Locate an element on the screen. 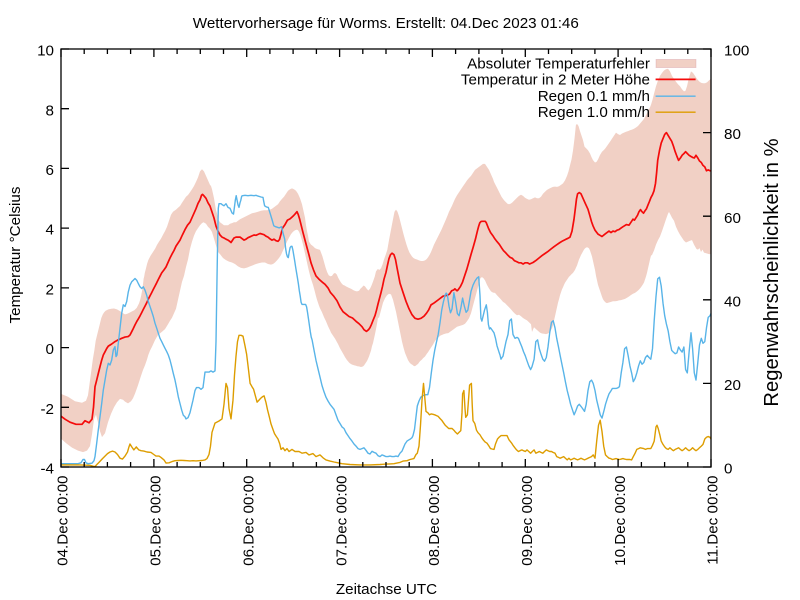 This screenshot has width=800, height=600. svg-text: 40 is located at coordinates (732, 301).